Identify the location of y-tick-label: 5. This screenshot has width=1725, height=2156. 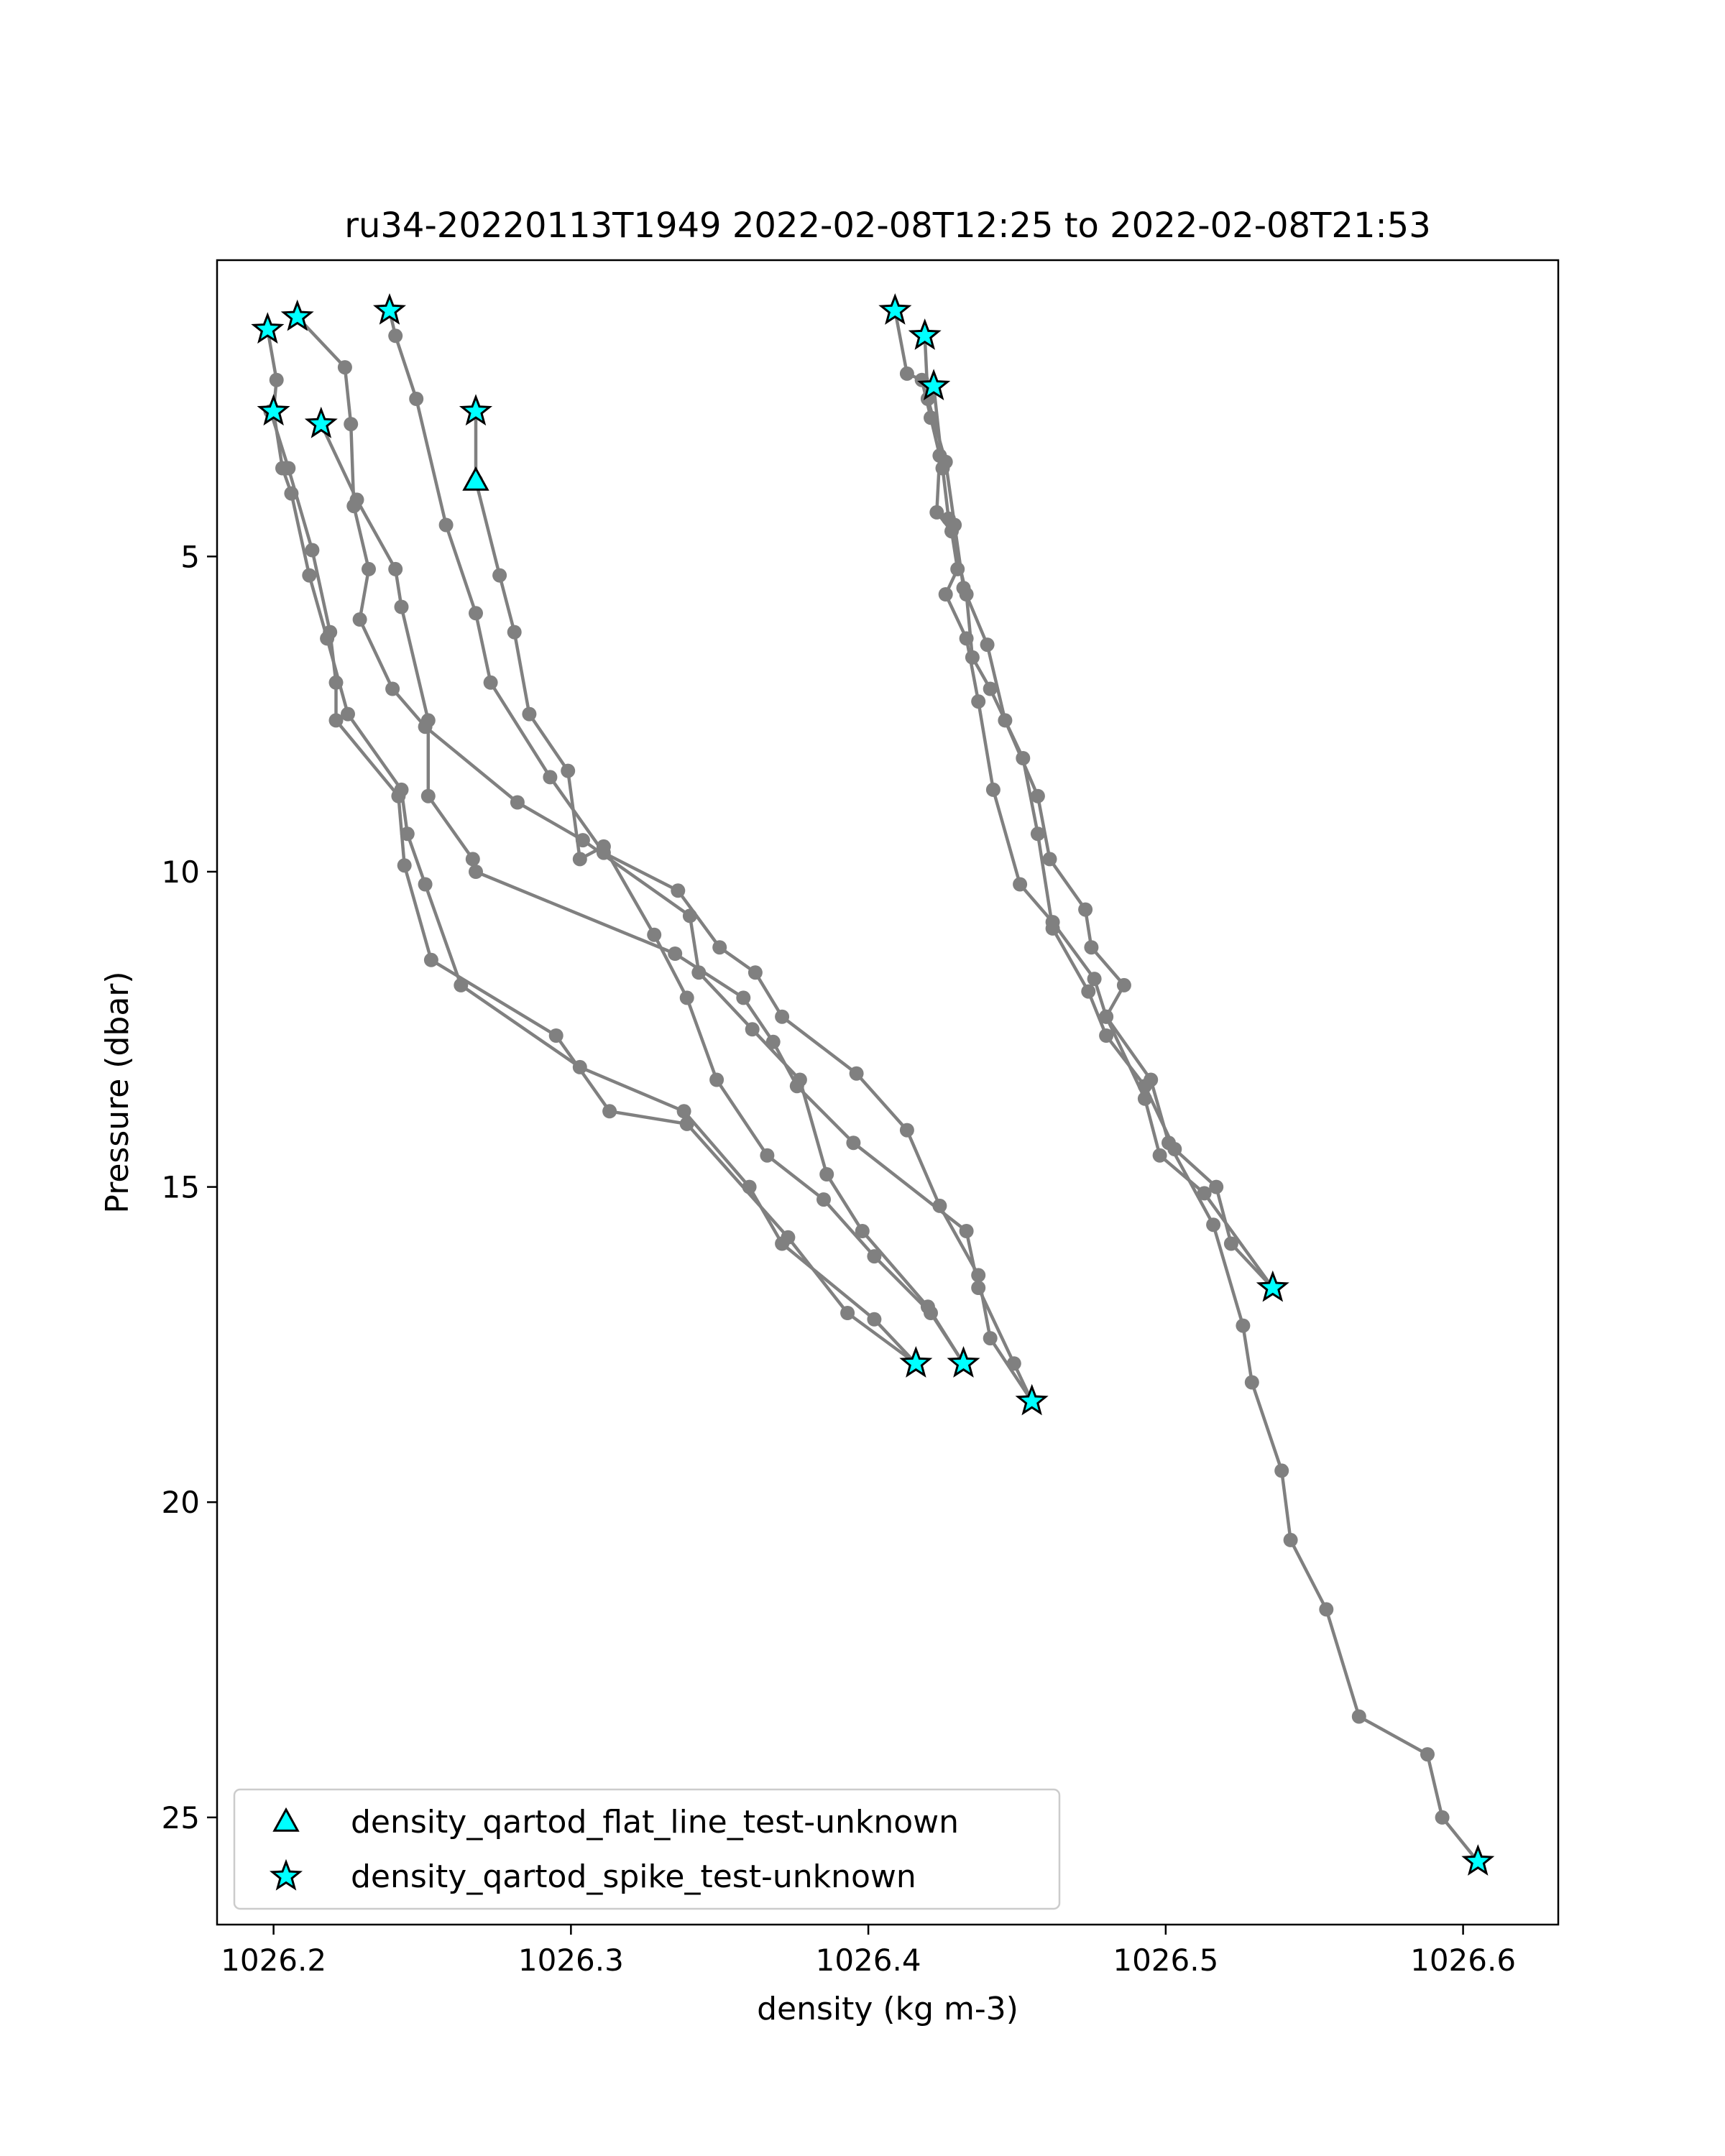
(190, 556).